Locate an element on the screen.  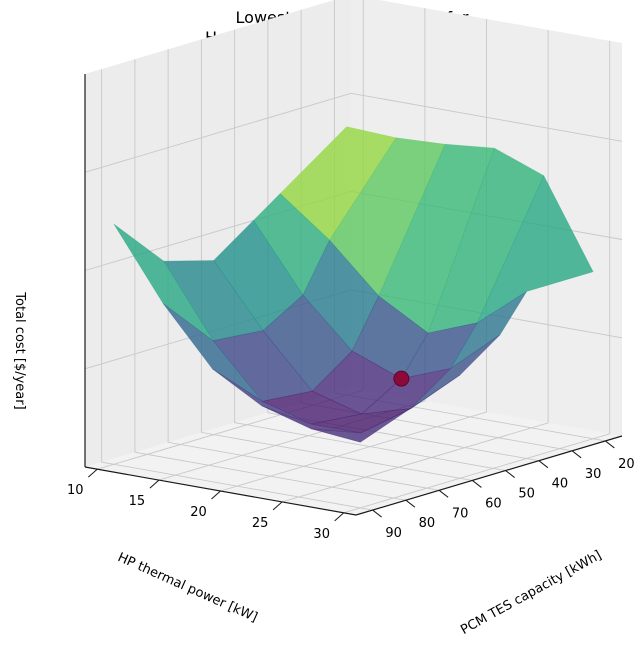
y-tick-label: 70 is located at coordinates (460, 513).